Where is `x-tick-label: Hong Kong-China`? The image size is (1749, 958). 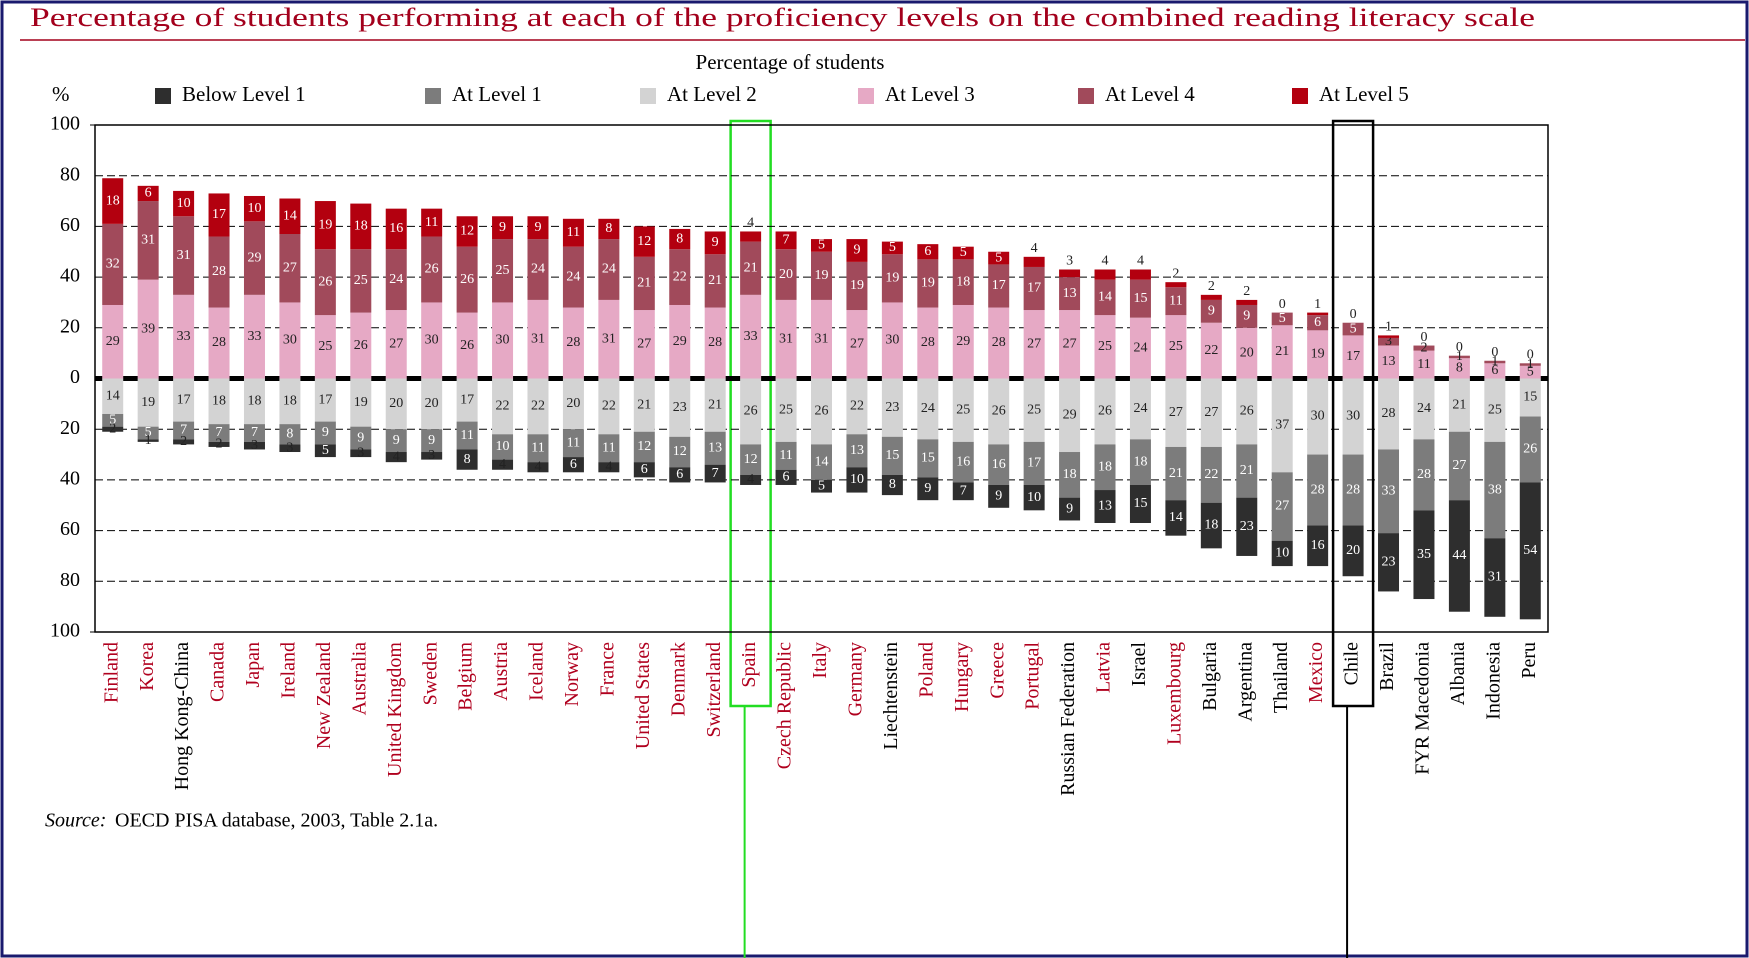 x-tick-label: Hong Kong-China is located at coordinates (182, 716).